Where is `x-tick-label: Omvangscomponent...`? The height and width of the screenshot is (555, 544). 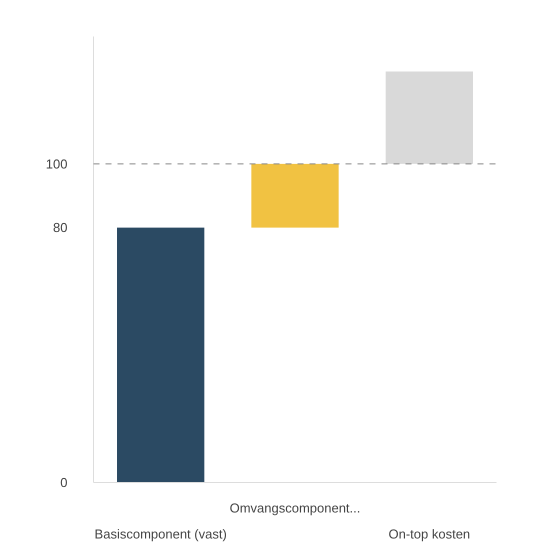 x-tick-label: Omvangscomponent... is located at coordinates (295, 508).